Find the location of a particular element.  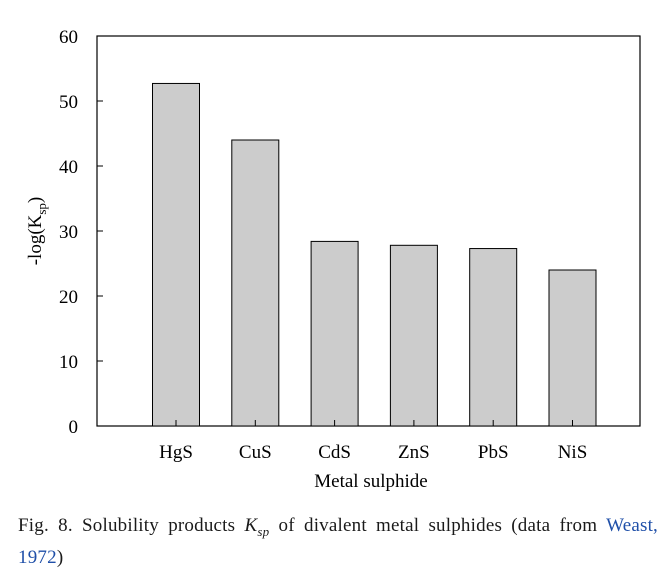

bar-pbs is located at coordinates (493, 337).